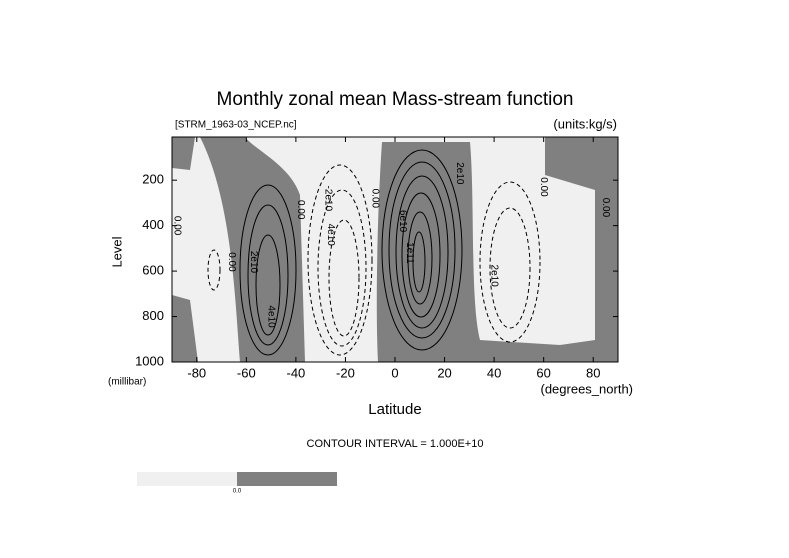 This screenshot has height=558, width=789. Describe the element at coordinates (153, 224) in the screenshot. I see `y-tick-label: 400` at that location.